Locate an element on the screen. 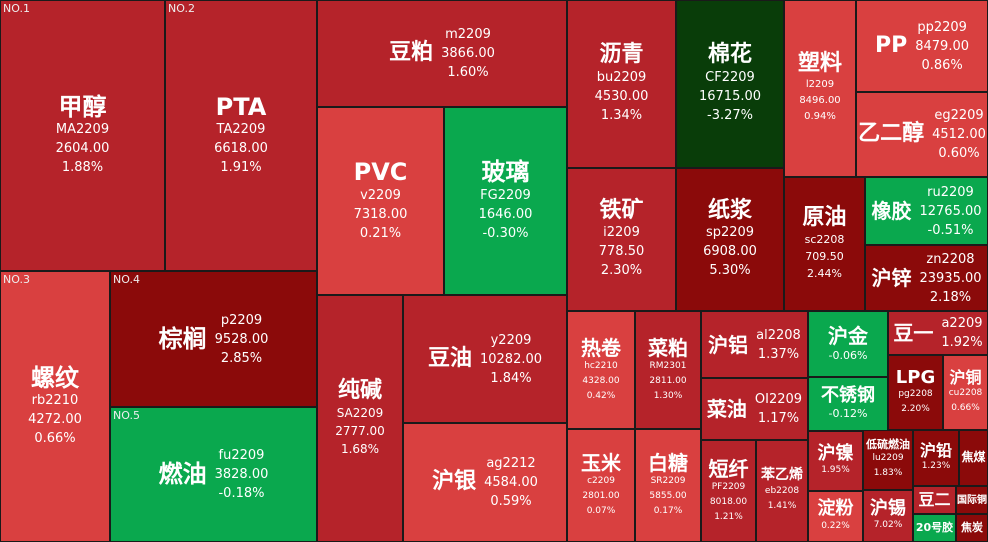 The height and width of the screenshot is (542, 988). contract-code: lu2209 is located at coordinates (888, 458).